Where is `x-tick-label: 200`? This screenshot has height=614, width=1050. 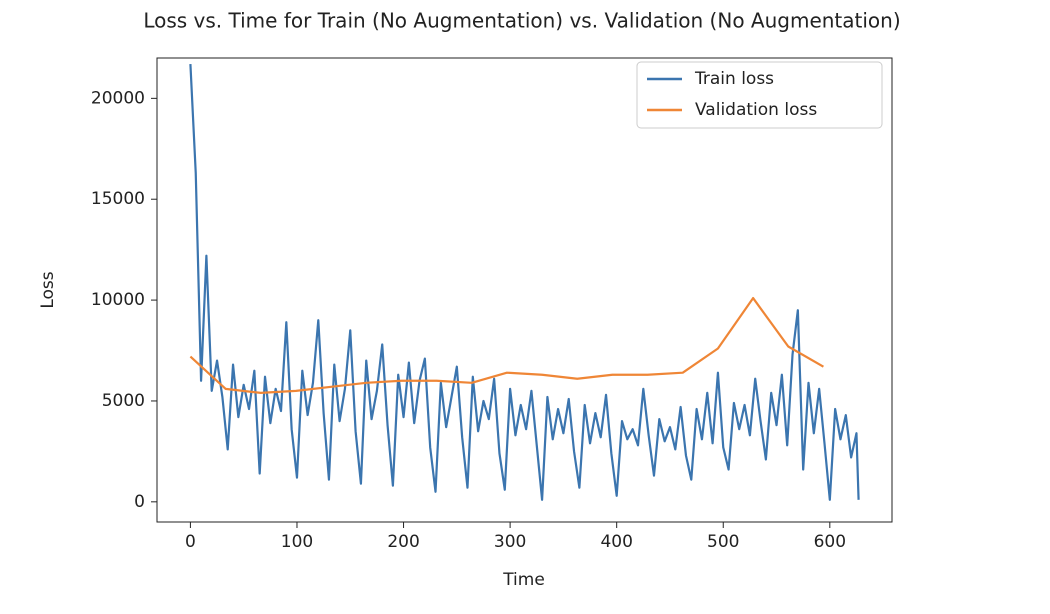
x-tick-label: 200 is located at coordinates (403, 542).